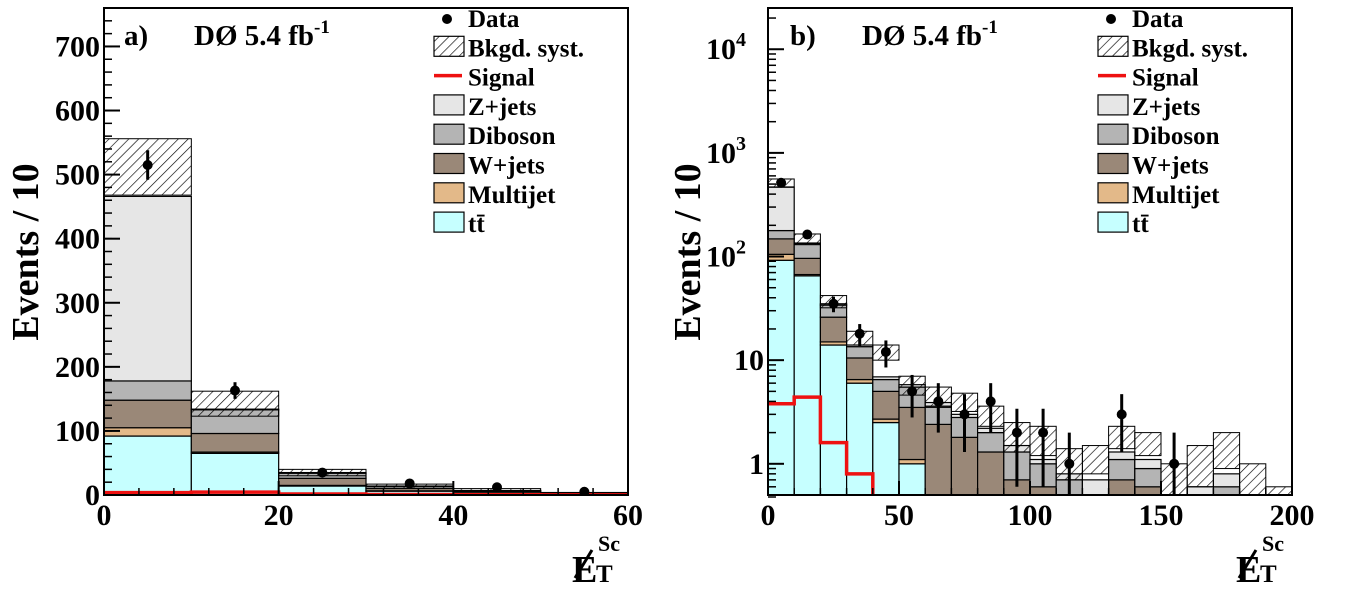 The height and width of the screenshot is (593, 1346). What do you see at coordinates (506, 166) in the screenshot?
I see `panel-a-legend-label-wjets: W+jets` at bounding box center [506, 166].